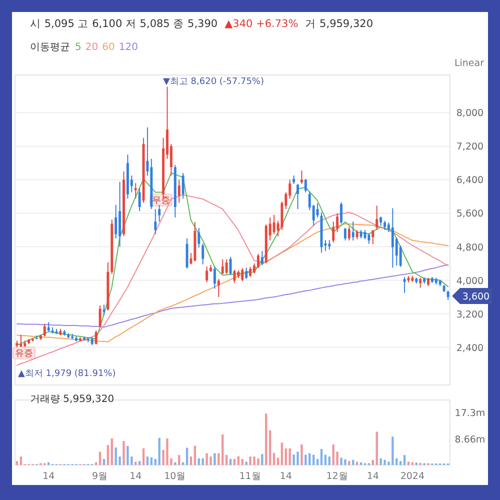 The height and width of the screenshot is (500, 500). I want to click on y-tick-label: 7,200, so click(470, 147).